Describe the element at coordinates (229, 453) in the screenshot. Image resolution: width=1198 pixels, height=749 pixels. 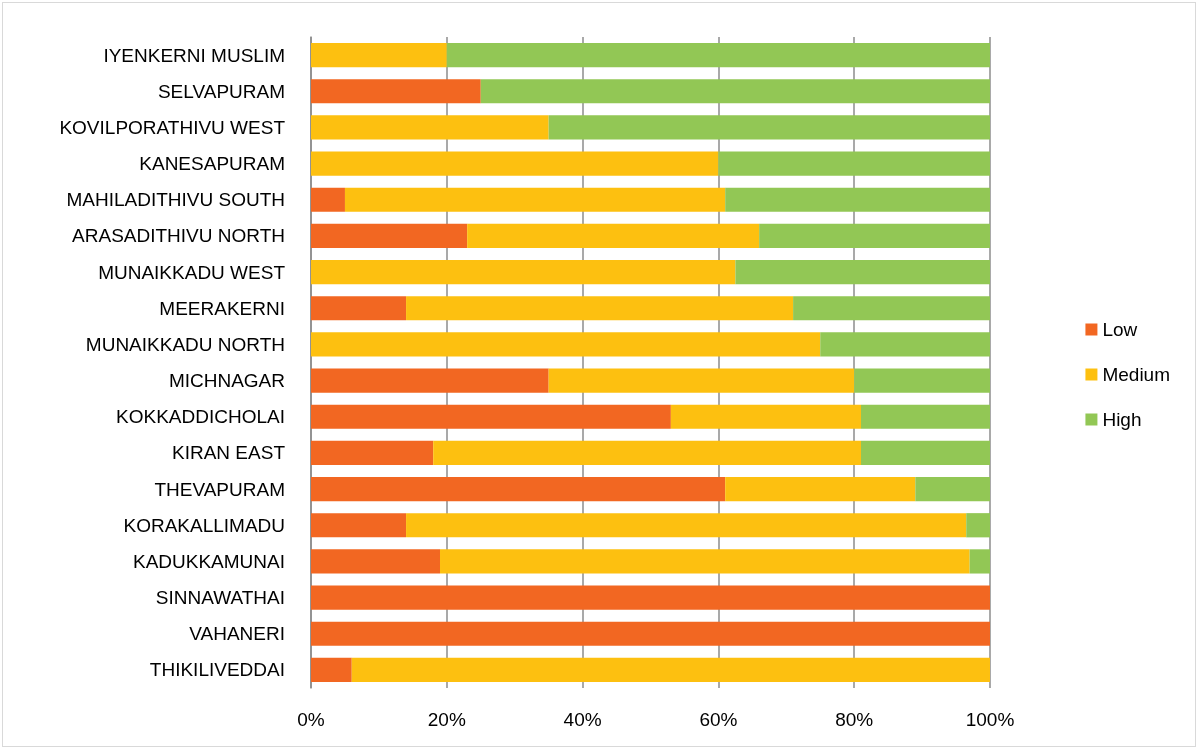
I see `y-tick-label: KIRAN EAST` at that location.